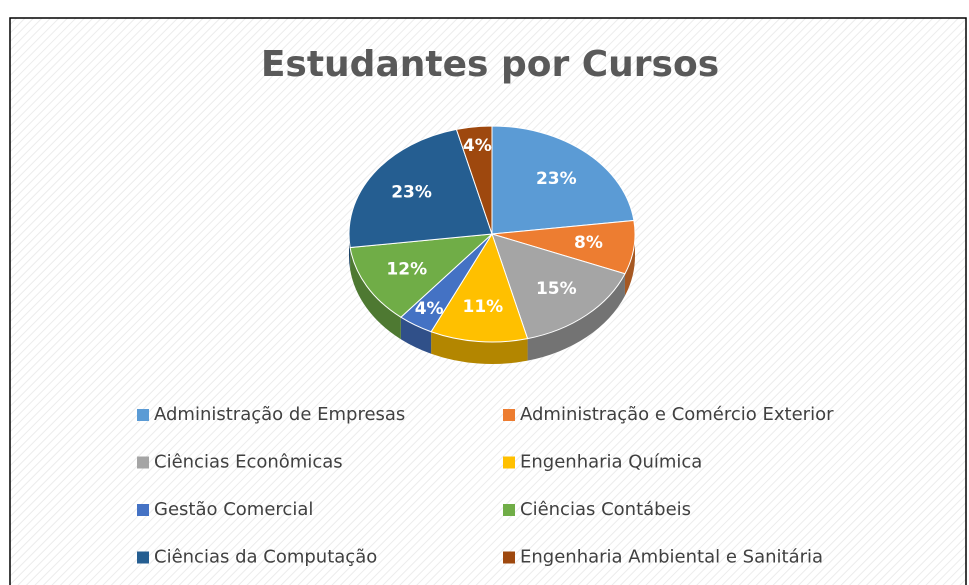  Describe the element at coordinates (605, 509) in the screenshot. I see `legend-label: Ciências Contábeis` at that location.